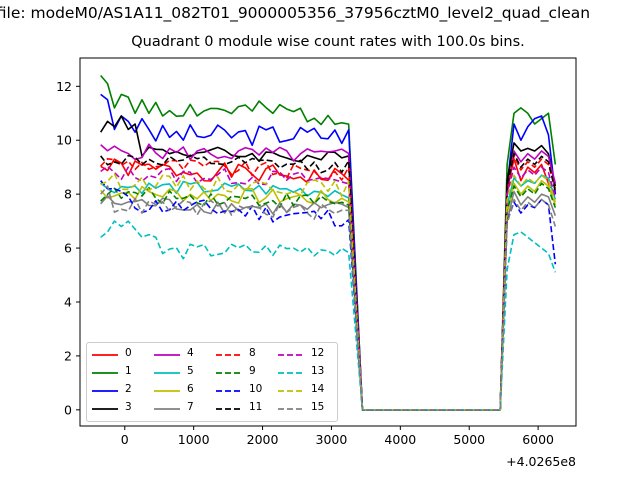 This screenshot has width=640, height=480. What do you see at coordinates (184, 409) in the screenshot?
I see `legend-entry: 7` at bounding box center [184, 409].